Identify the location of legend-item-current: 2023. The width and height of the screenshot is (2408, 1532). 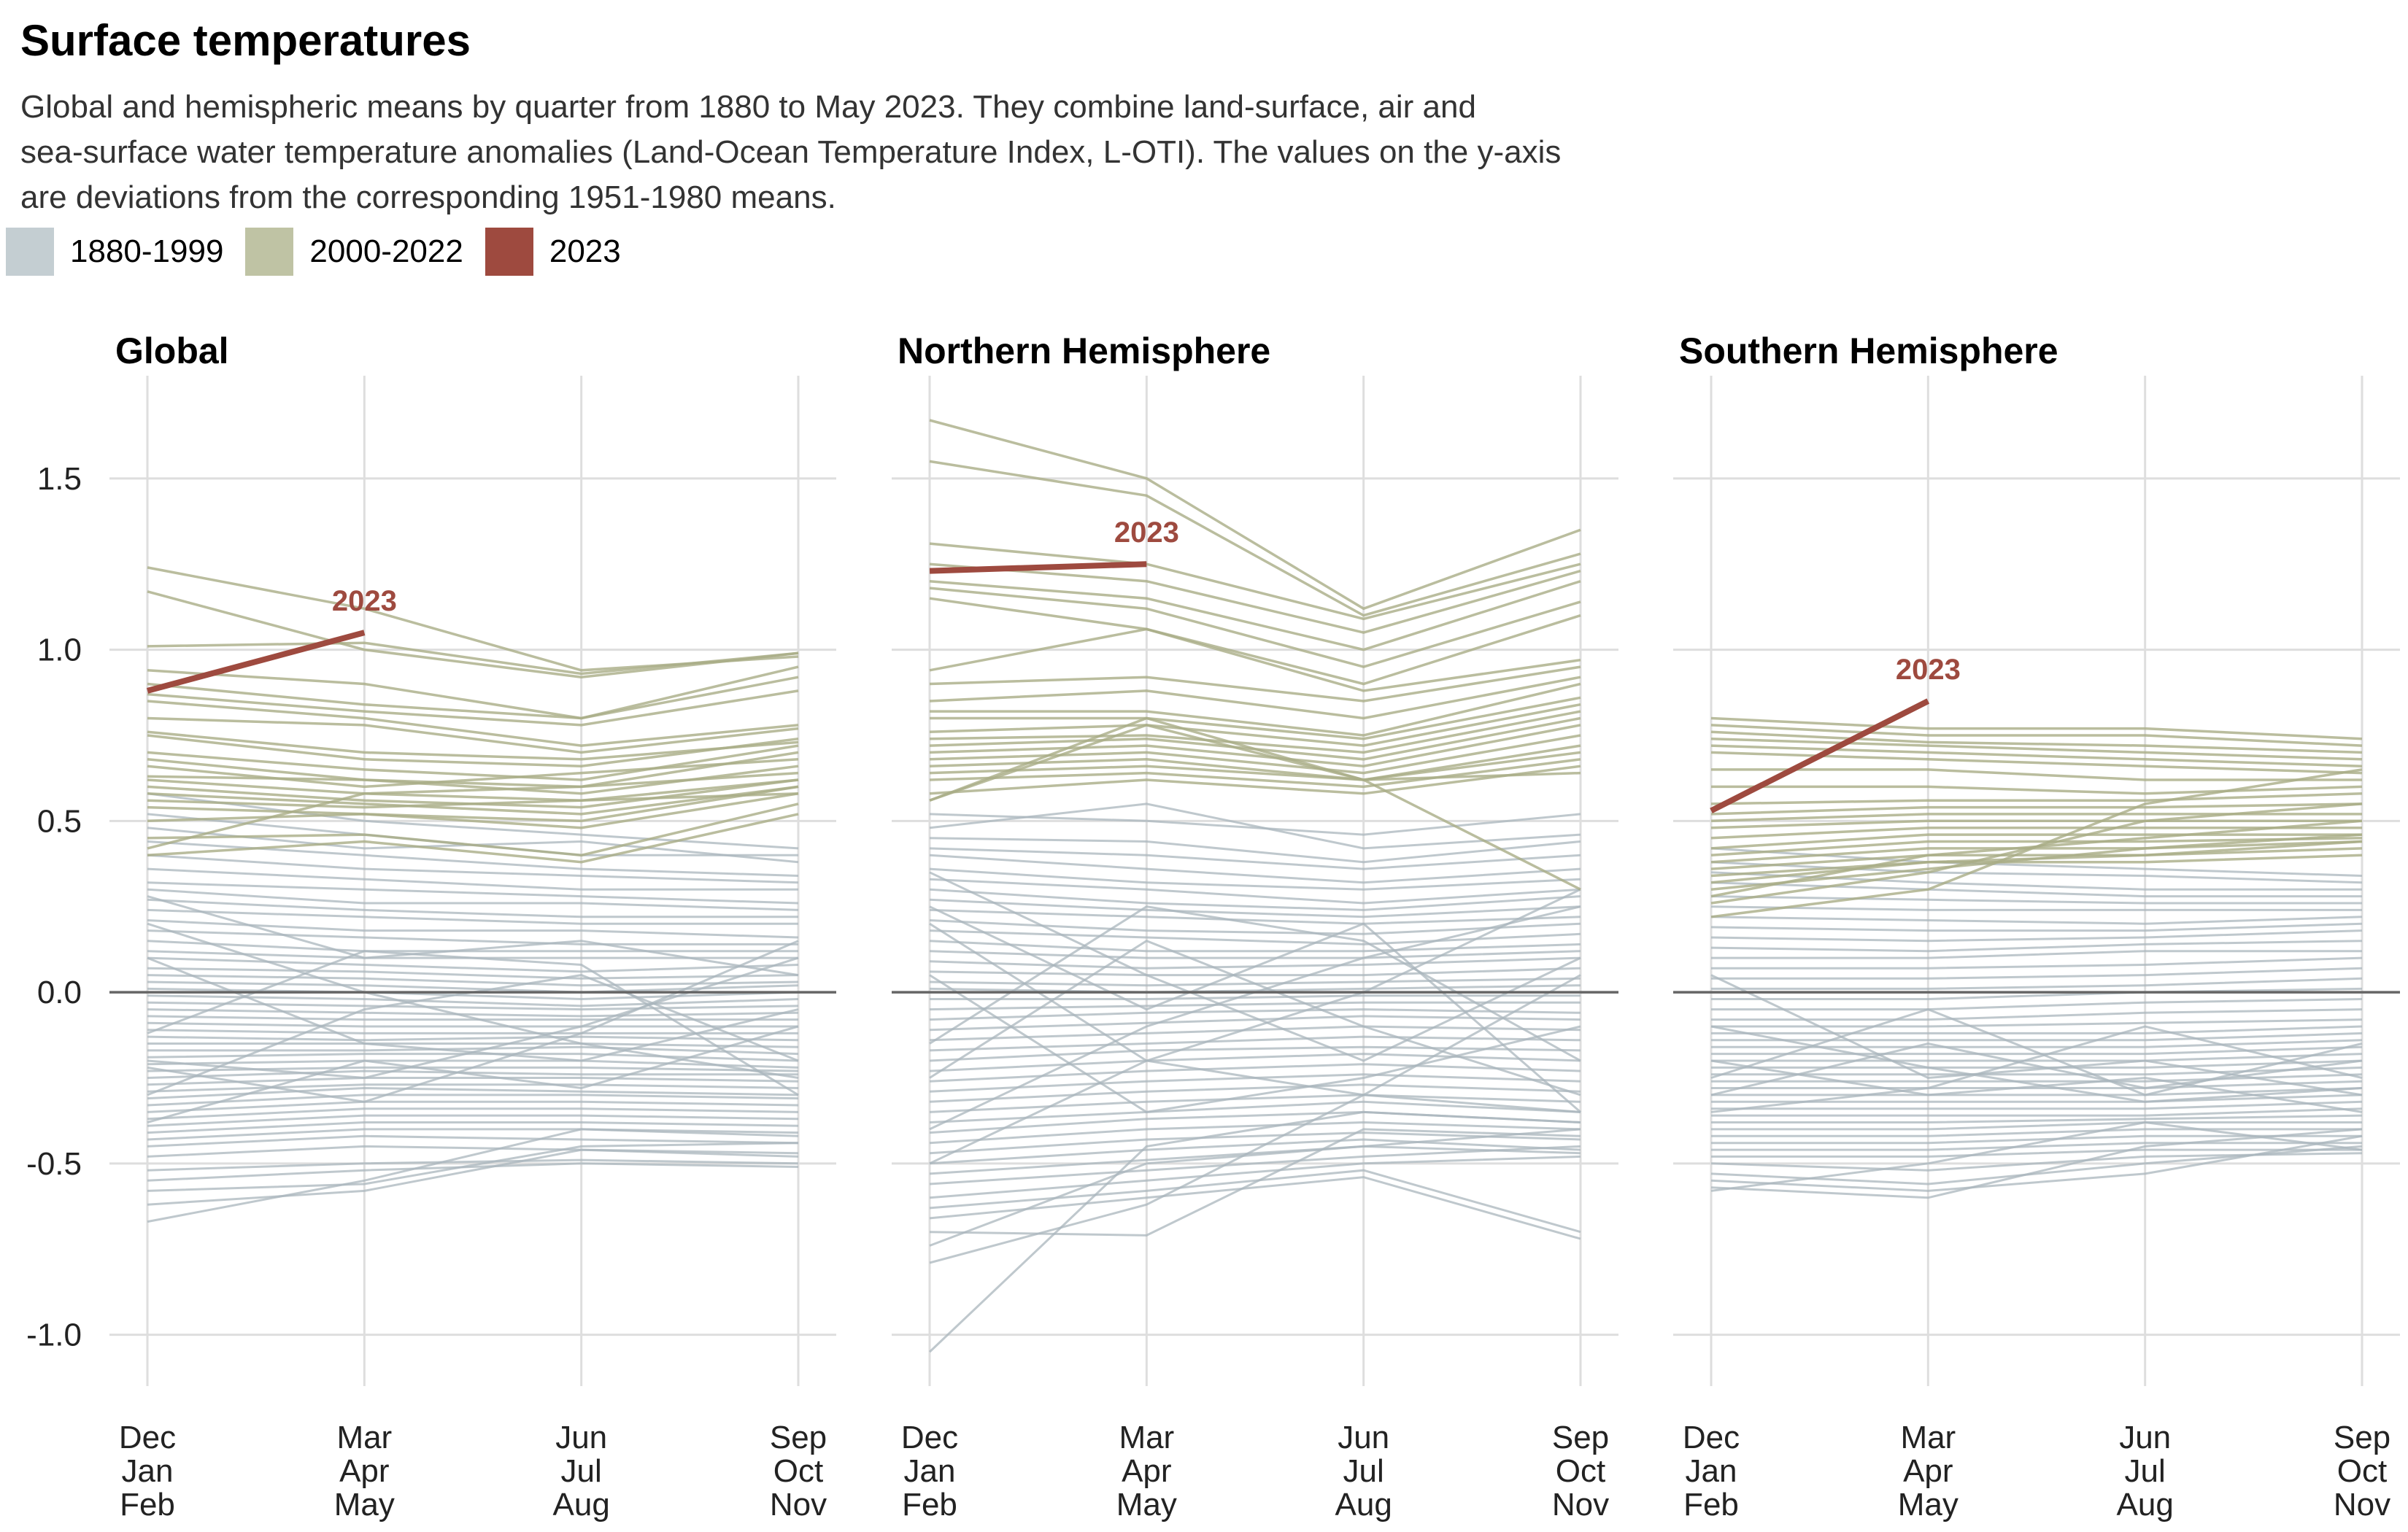
(553, 252).